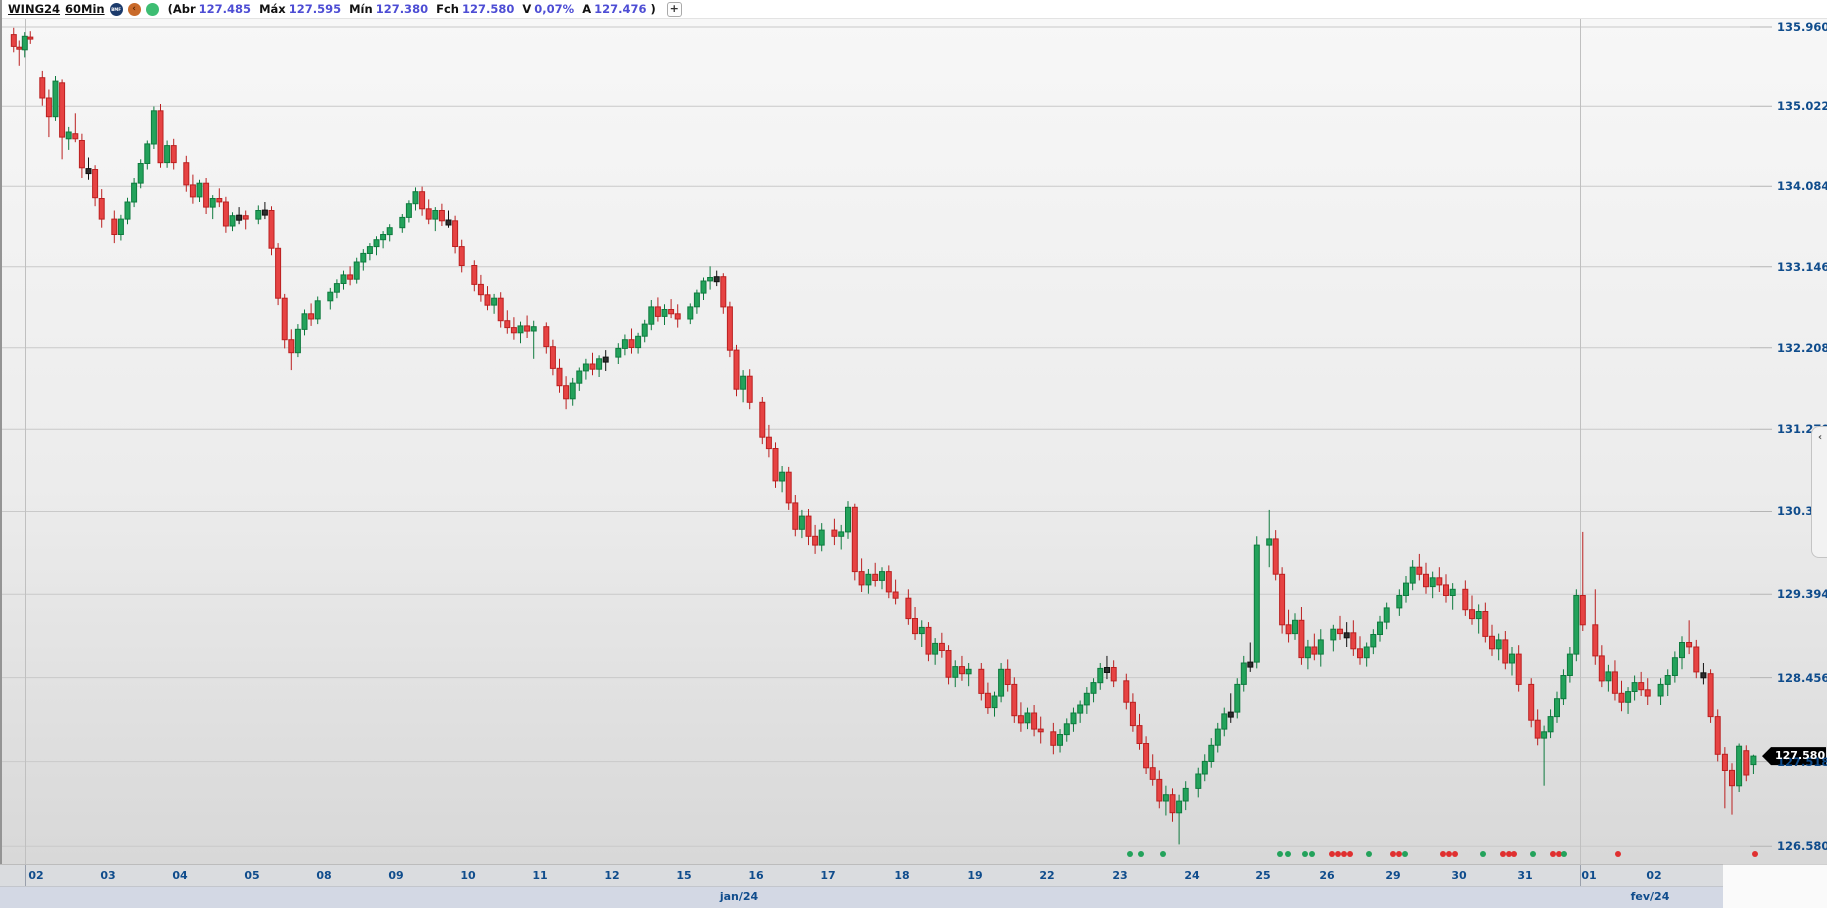 The image size is (1827, 908). What do you see at coordinates (225, 9) in the screenshot?
I see `open-value: 127.485` at bounding box center [225, 9].